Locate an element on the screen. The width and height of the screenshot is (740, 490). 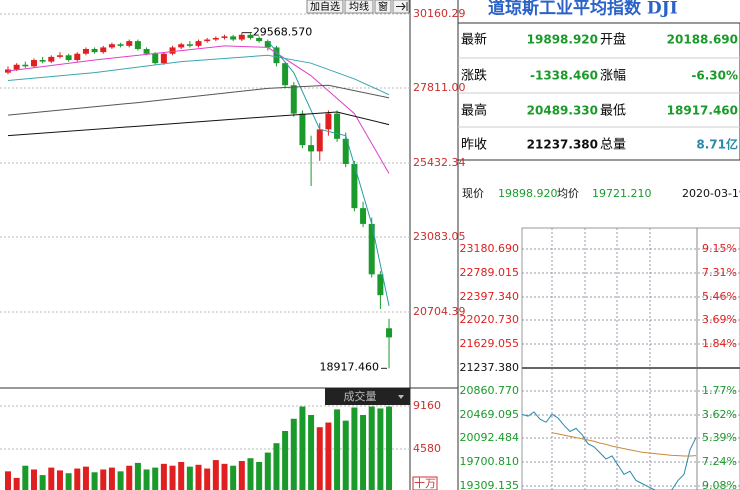
quote-title: 道琼斯工业平均指数 DJI is located at coordinates (583, 9).